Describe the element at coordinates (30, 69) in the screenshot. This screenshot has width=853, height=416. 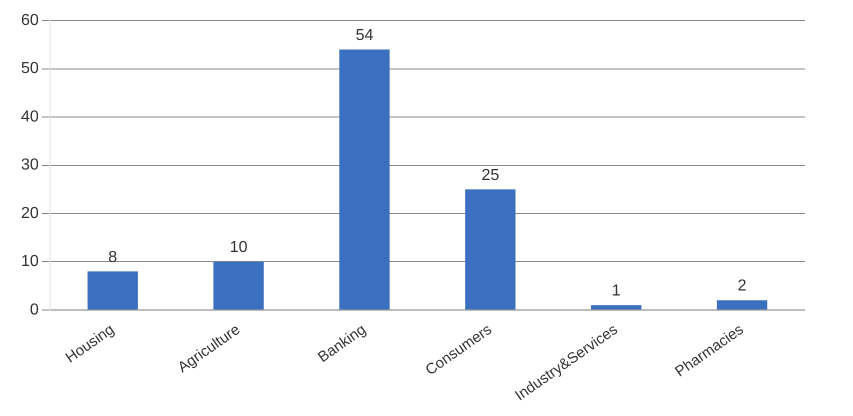
I see `y-tick-label: 50` at that location.